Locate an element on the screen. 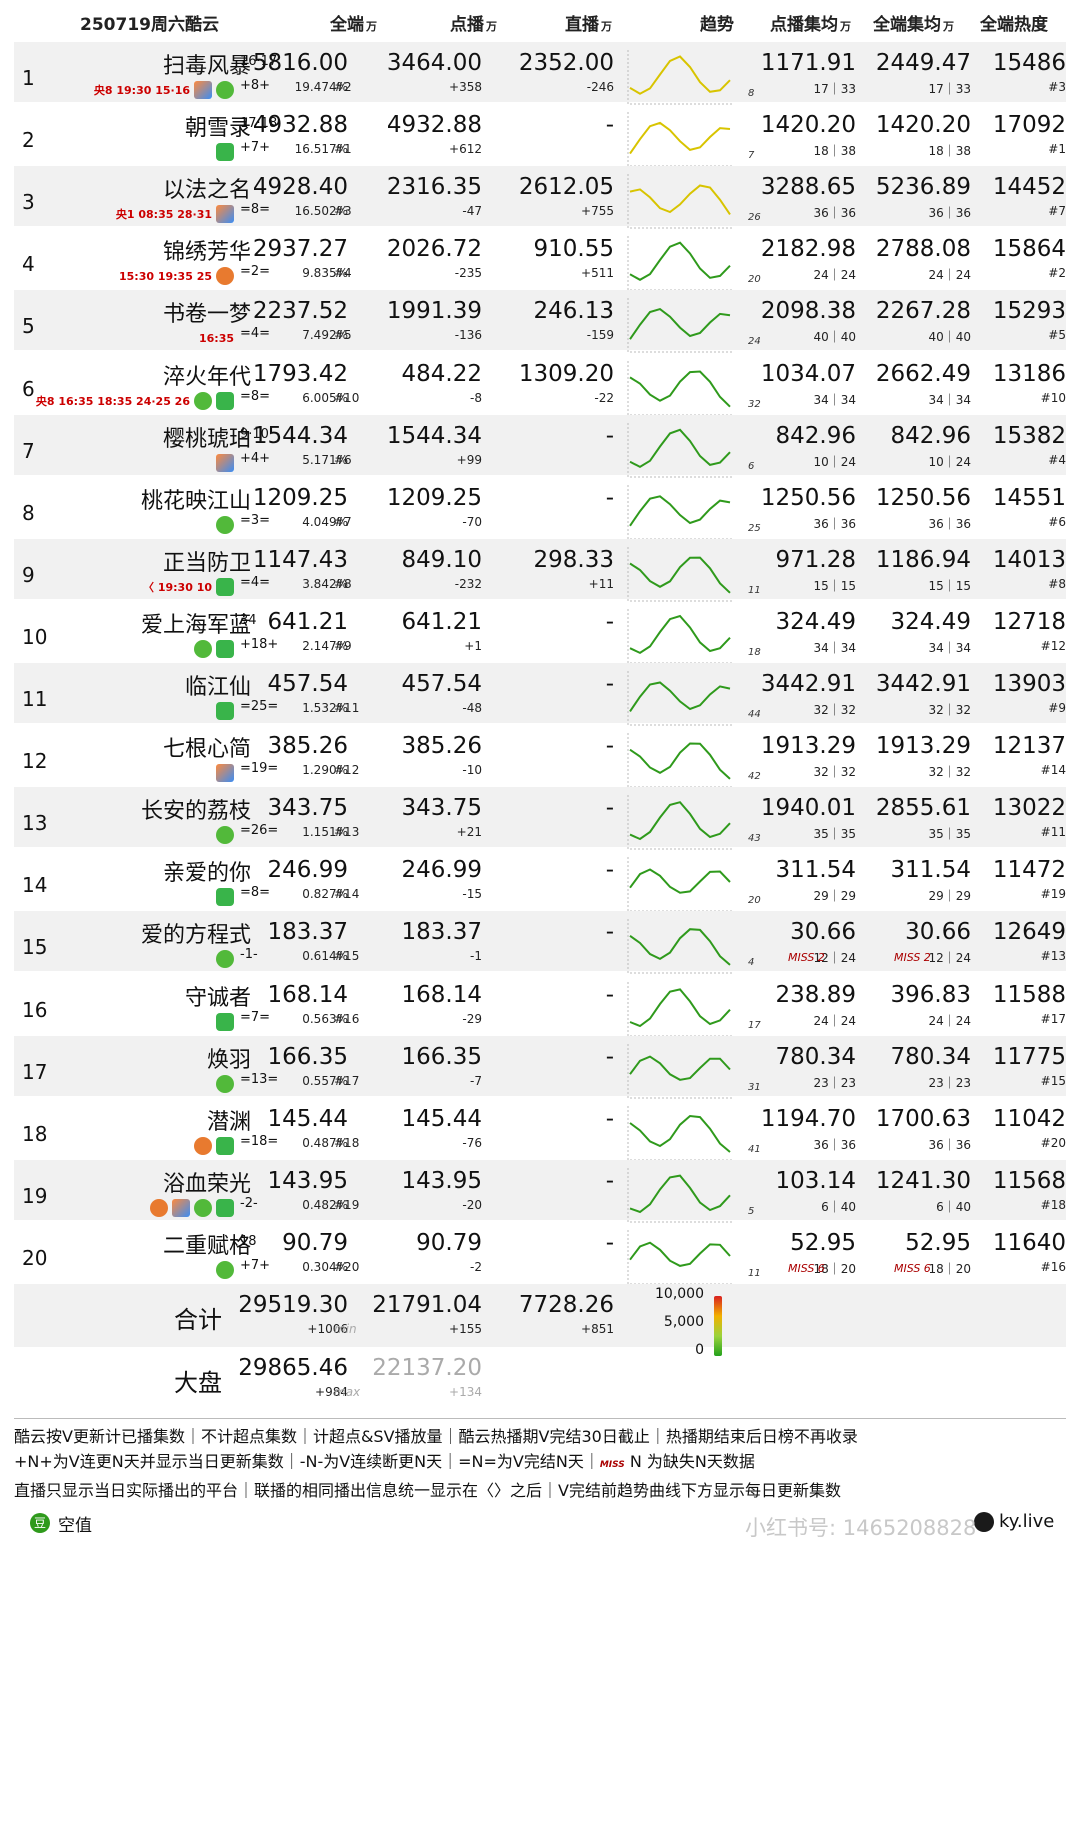  episode-range: 9·10 is located at coordinates (254, 434).